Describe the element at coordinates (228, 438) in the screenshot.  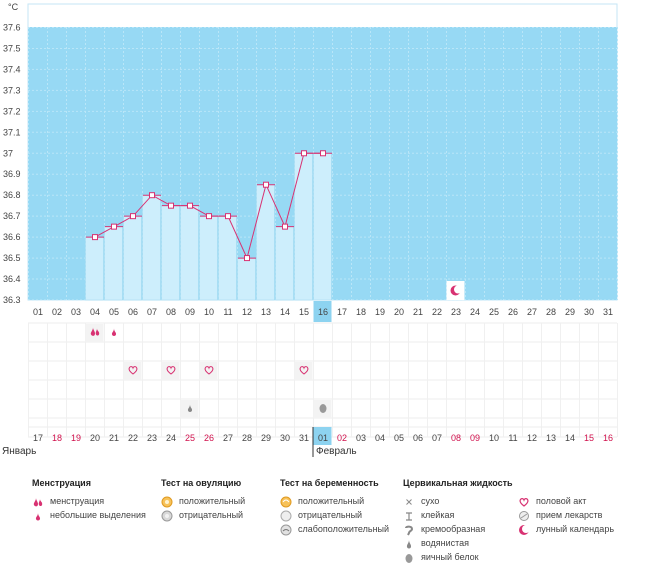
I see `bottom-date-label: 27` at that location.